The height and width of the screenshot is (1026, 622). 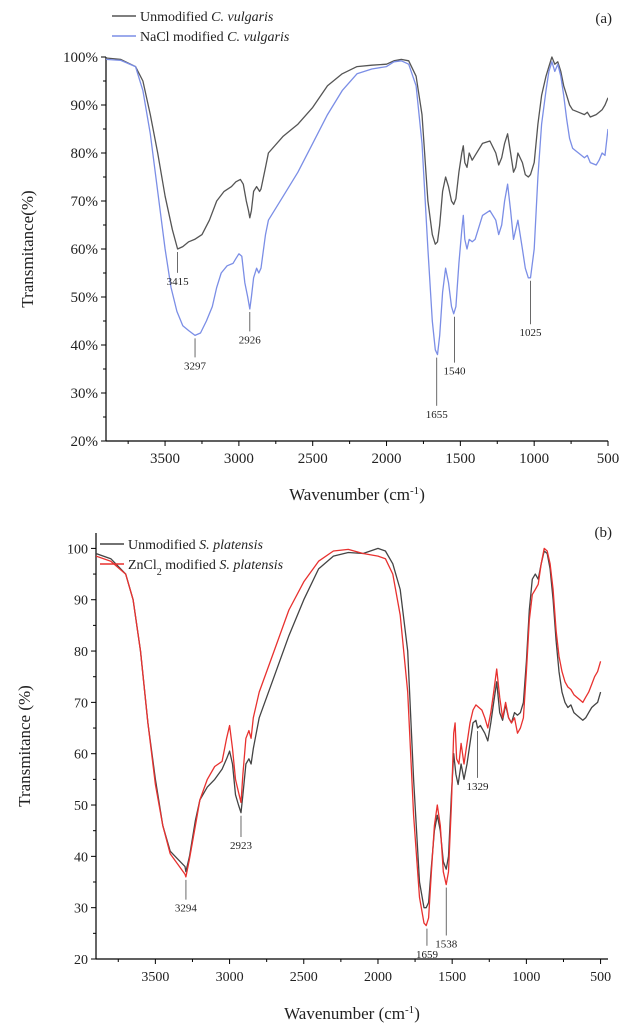 I want to click on legend-label: Unmodified C. vulgaris, so click(x=207, y=17).